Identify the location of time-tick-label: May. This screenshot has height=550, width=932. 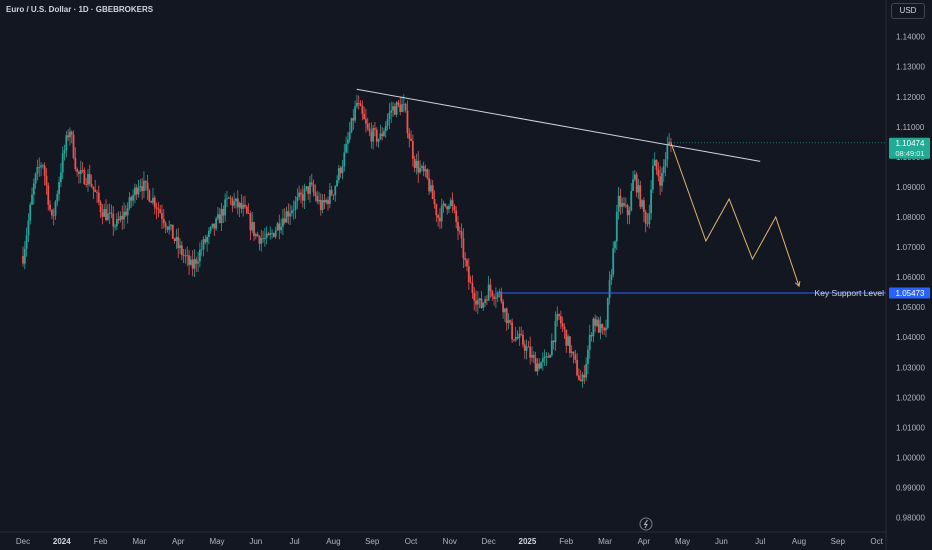
(216, 541).